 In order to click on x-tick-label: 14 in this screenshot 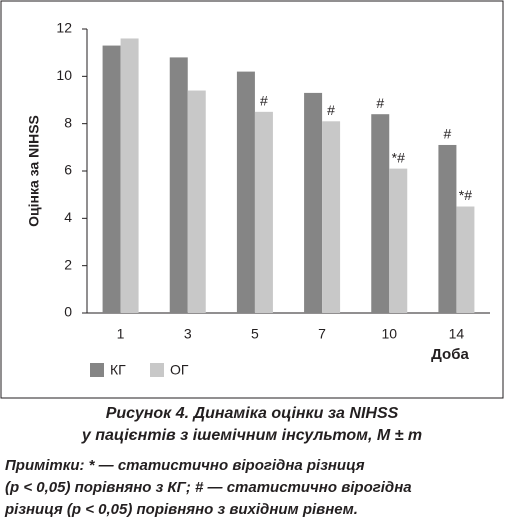, I will do `click(457, 334)`.